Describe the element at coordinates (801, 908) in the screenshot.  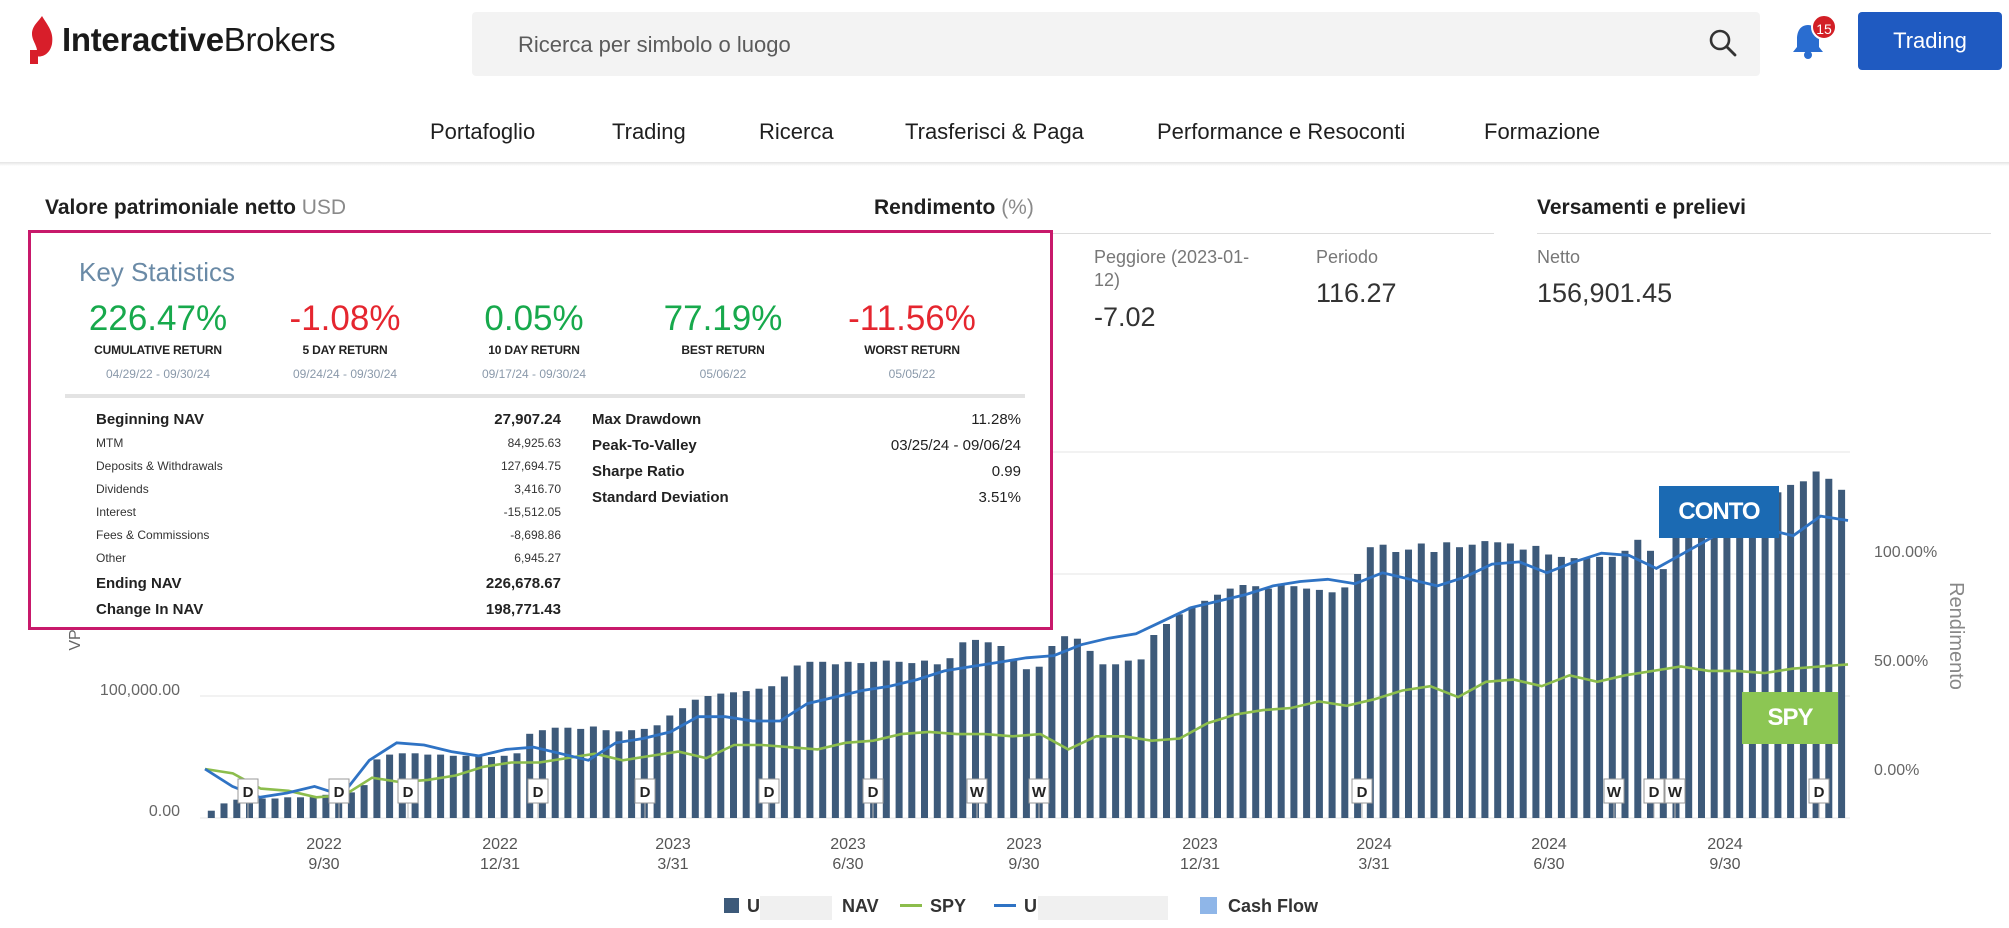
I see `legend-nav: U NAV` at that location.